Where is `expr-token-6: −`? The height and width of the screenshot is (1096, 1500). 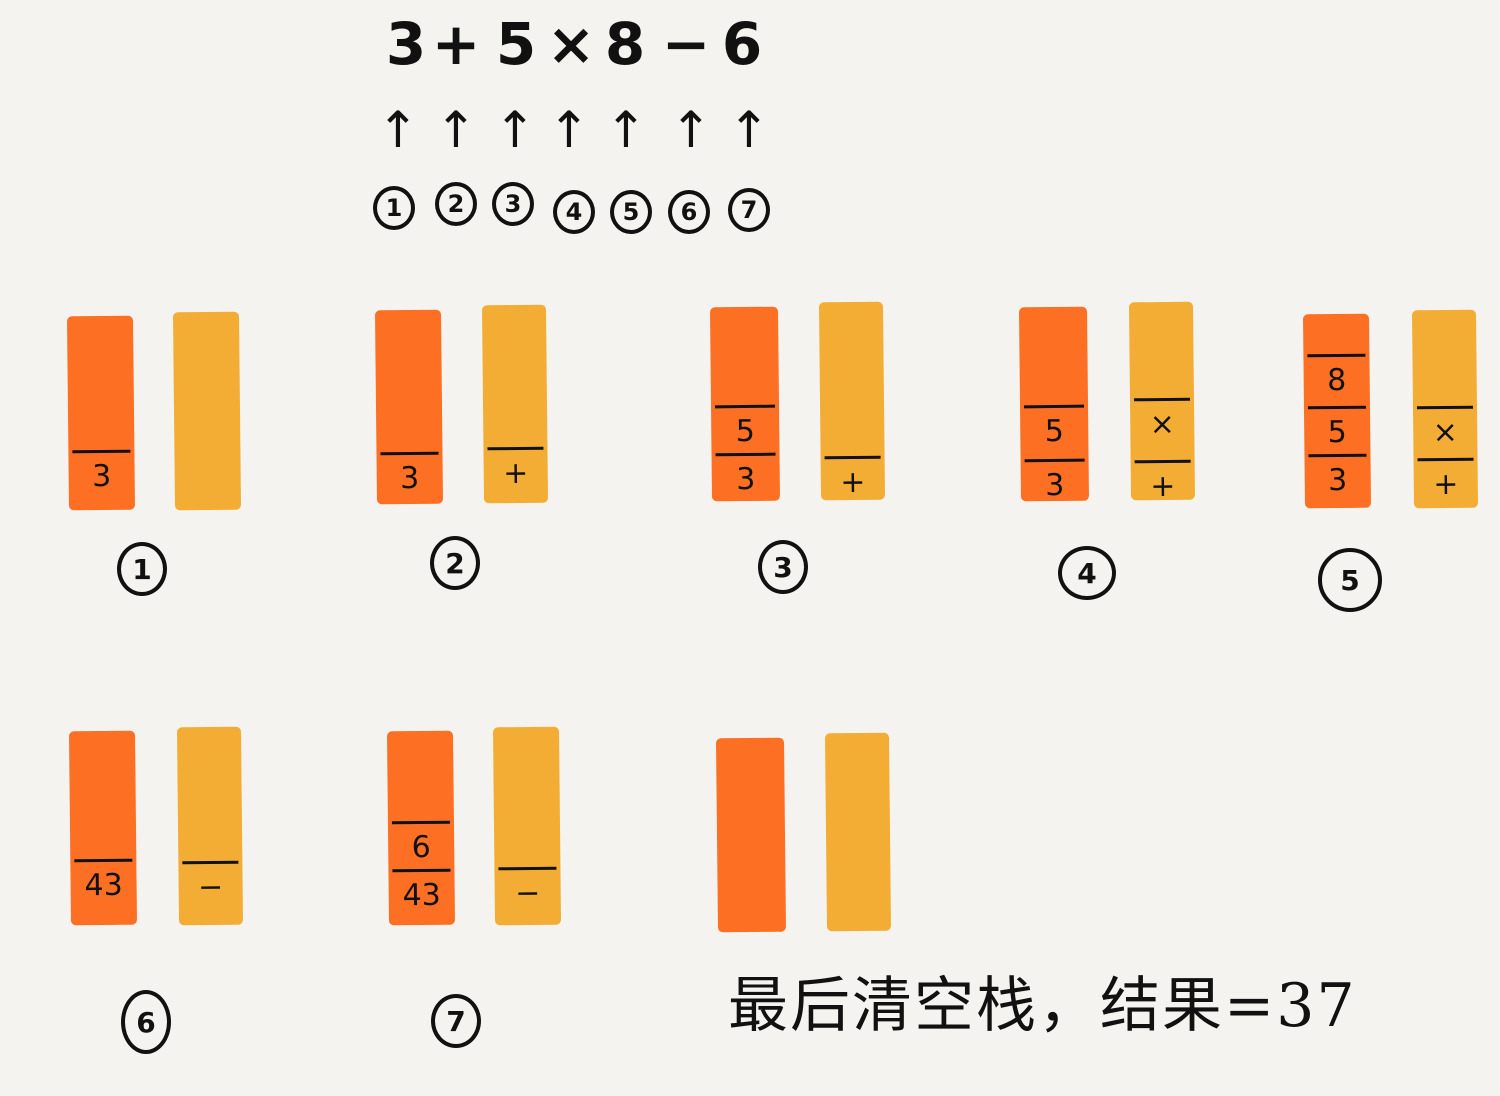 expr-token-6: − is located at coordinates (686, 44).